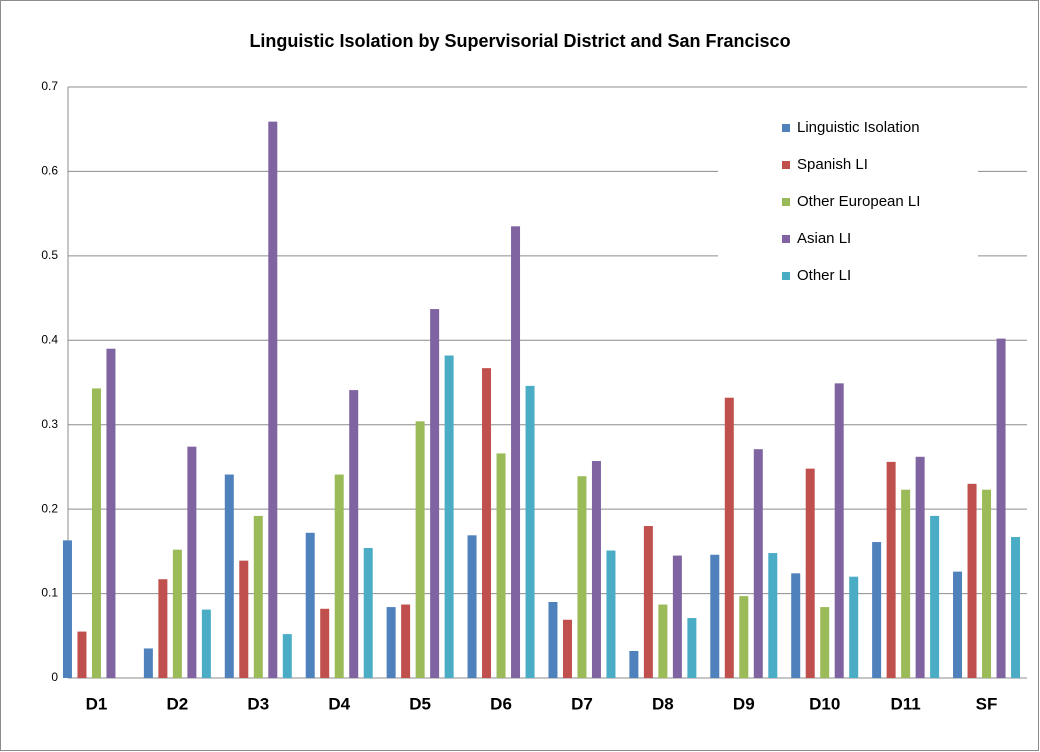 Image resolution: width=1040 pixels, height=752 pixels. Describe the element at coordinates (178, 703) in the screenshot. I see `x-tick-label: D2` at that location.